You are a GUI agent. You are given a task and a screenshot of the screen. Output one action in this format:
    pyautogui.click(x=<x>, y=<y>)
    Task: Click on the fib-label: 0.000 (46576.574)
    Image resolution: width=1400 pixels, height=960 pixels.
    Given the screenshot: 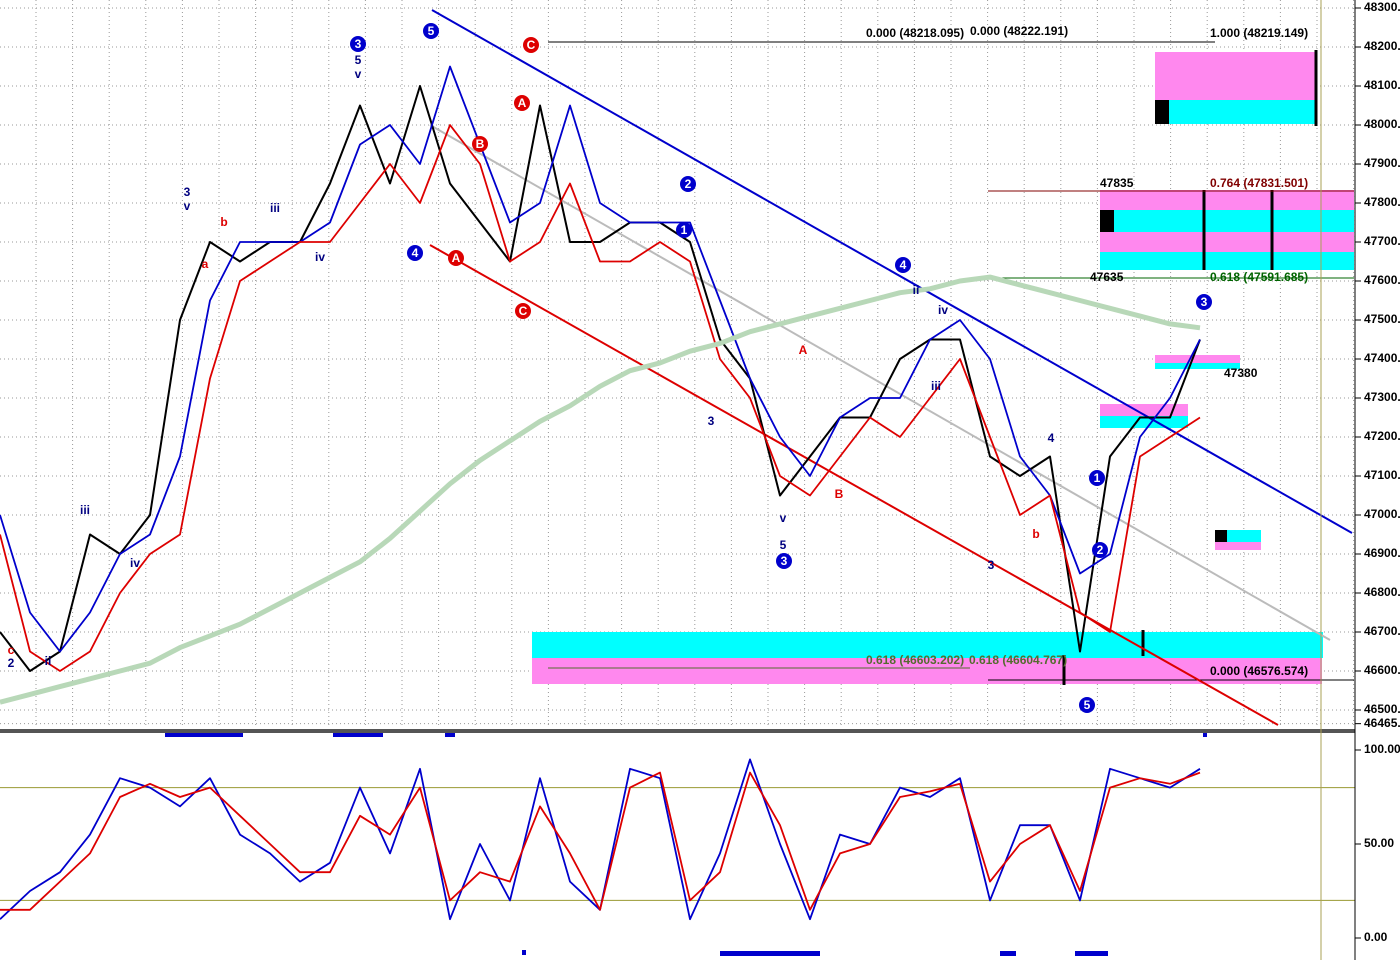 What is the action you would take?
    pyautogui.click(x=1259, y=671)
    